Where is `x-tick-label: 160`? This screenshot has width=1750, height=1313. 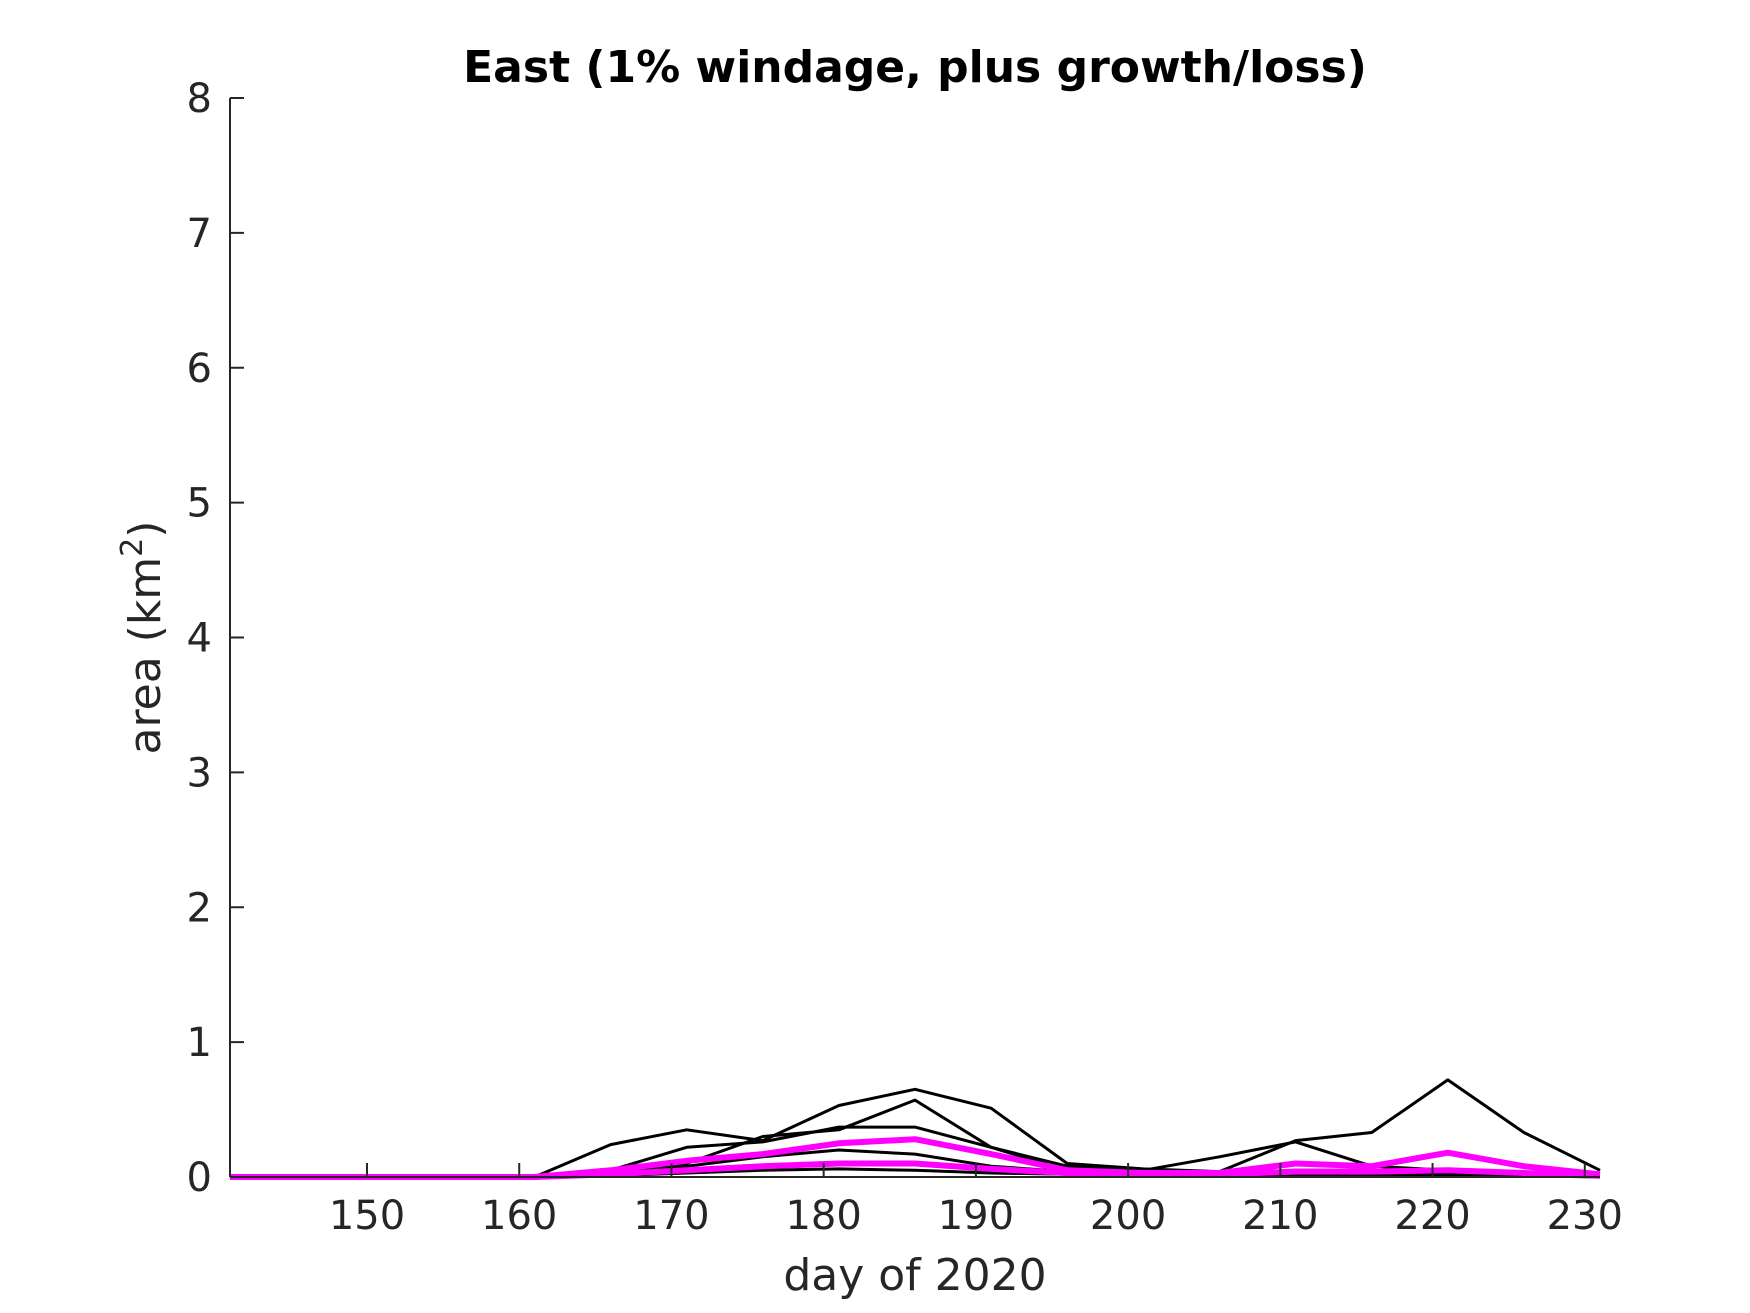 x-tick-label: 160 is located at coordinates (519, 1216).